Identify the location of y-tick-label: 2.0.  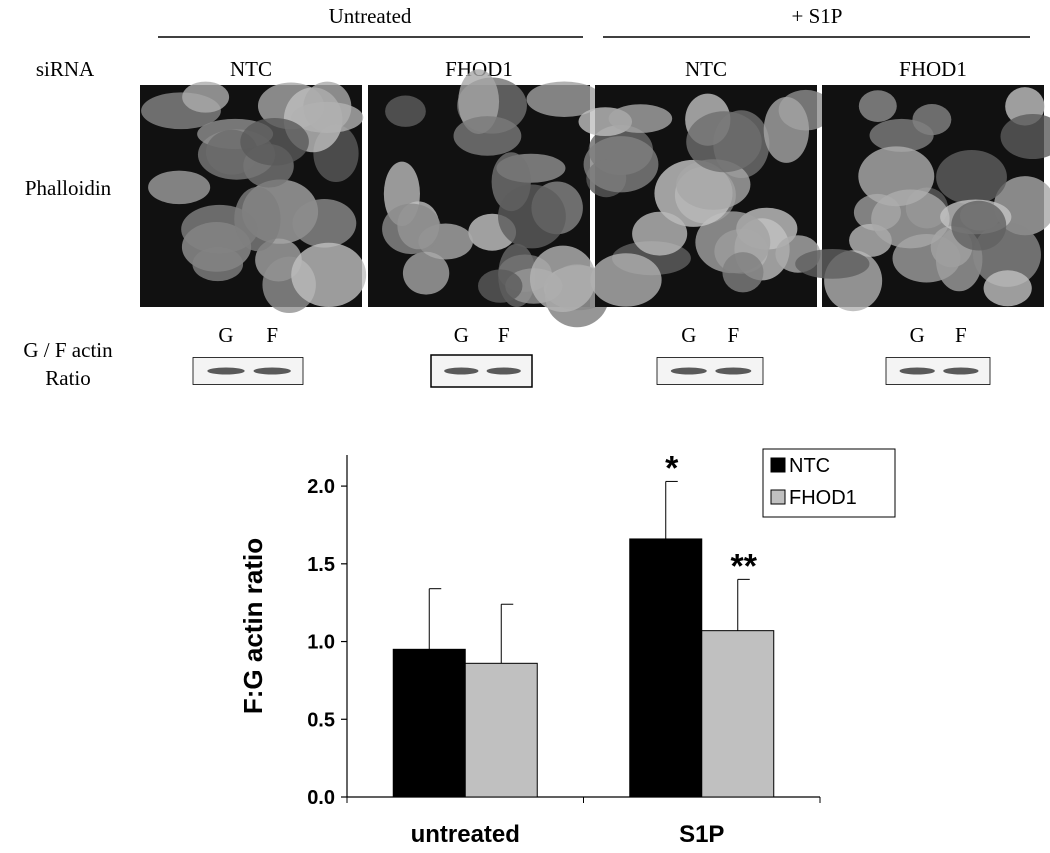
(321, 487).